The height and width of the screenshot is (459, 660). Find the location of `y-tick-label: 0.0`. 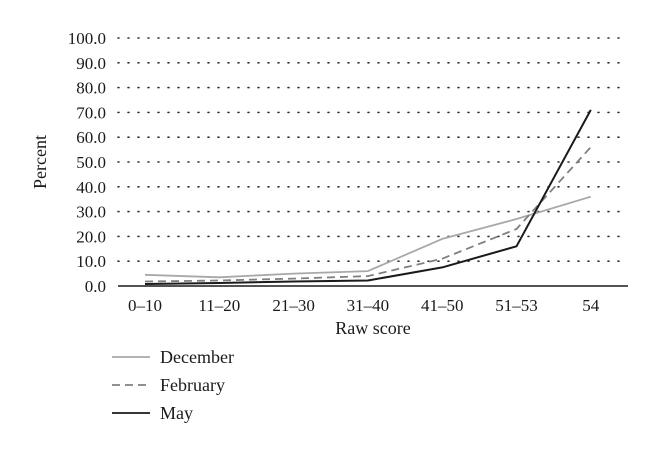

y-tick-label: 0.0 is located at coordinates (95, 286).